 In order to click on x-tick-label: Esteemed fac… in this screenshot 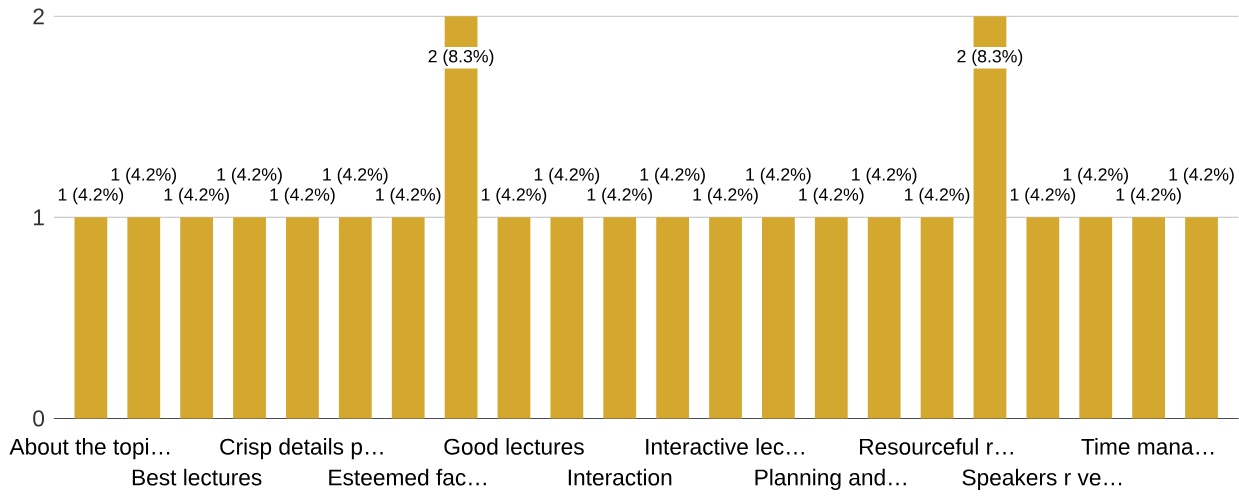, I will do `click(407, 477)`.